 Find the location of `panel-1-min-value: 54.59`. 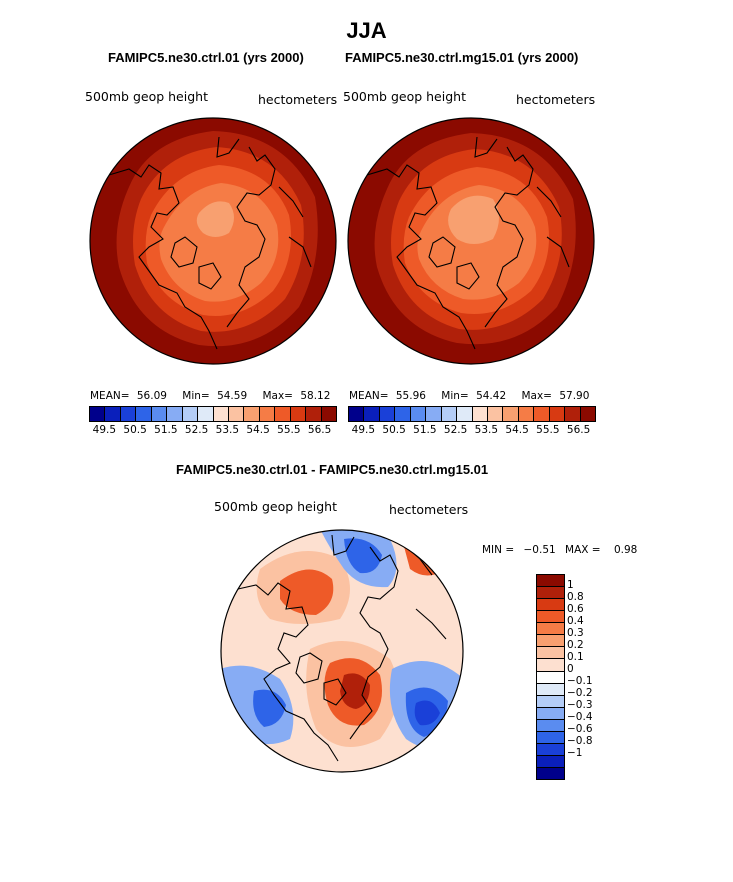

panel-1-min-value: 54.59 is located at coordinates (232, 396).